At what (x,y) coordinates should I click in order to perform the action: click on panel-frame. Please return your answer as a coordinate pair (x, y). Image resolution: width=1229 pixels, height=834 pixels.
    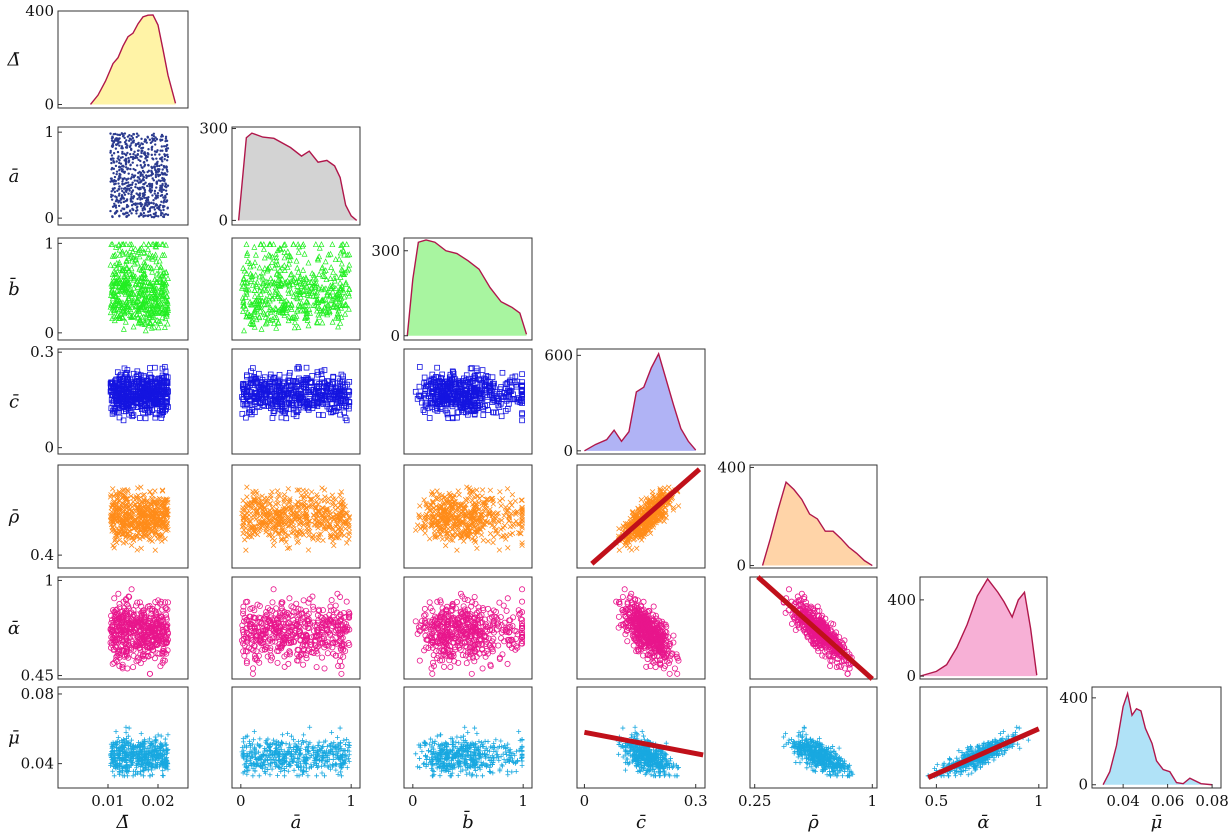
    Looking at the image, I should click on (641, 516).